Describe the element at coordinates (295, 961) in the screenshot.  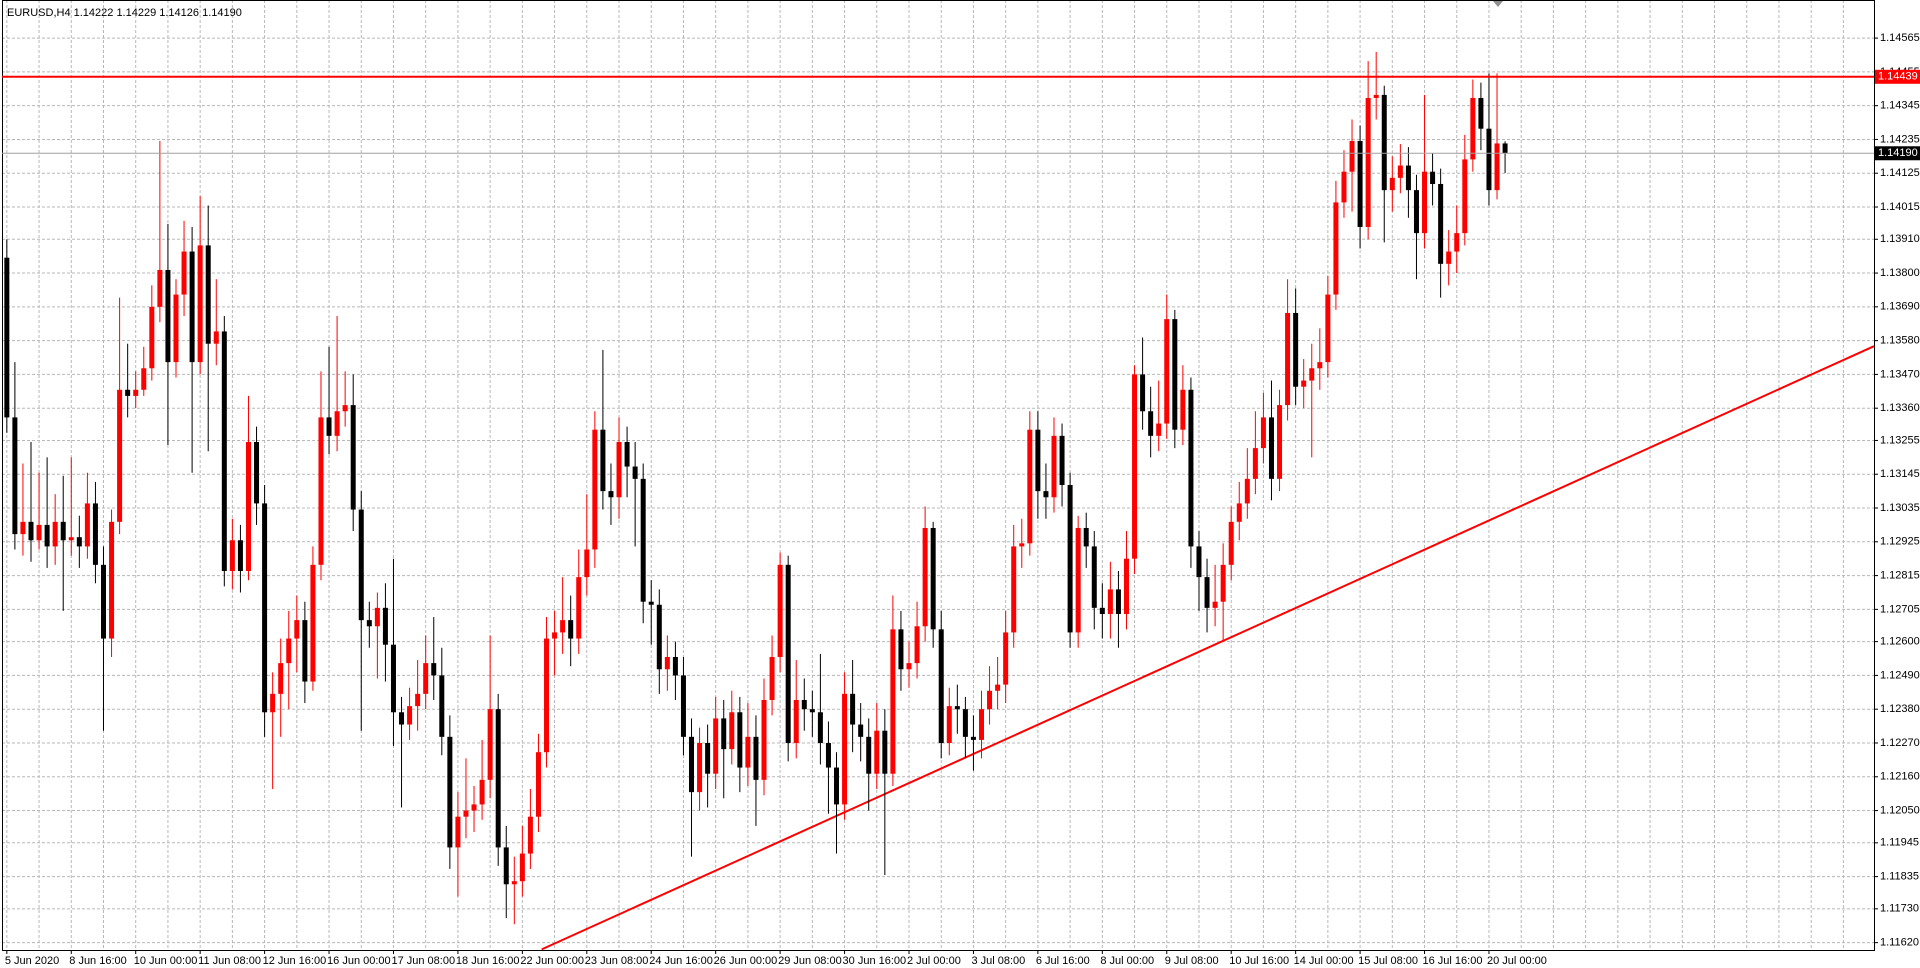
I see `x-tick-label: 12 Jun 16:00` at that location.